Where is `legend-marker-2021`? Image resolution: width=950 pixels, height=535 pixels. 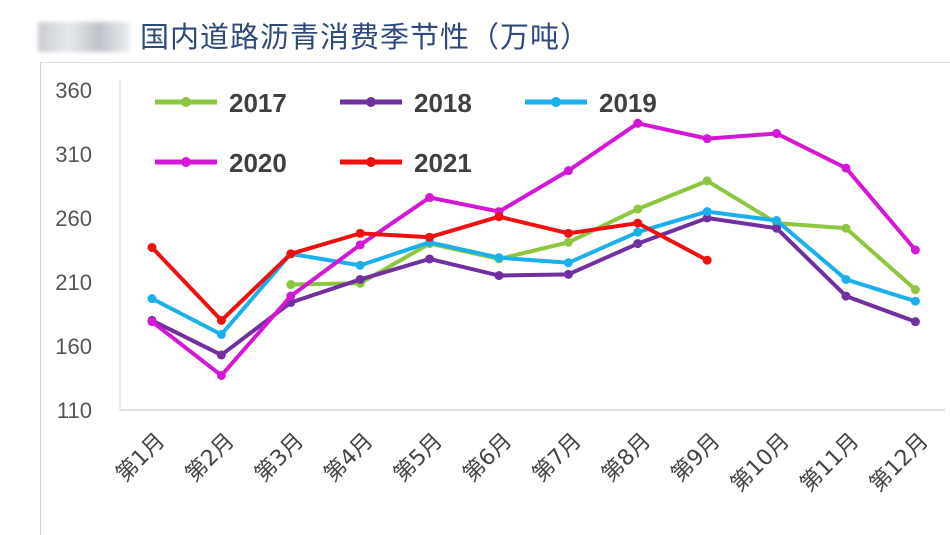 legend-marker-2021 is located at coordinates (371, 162).